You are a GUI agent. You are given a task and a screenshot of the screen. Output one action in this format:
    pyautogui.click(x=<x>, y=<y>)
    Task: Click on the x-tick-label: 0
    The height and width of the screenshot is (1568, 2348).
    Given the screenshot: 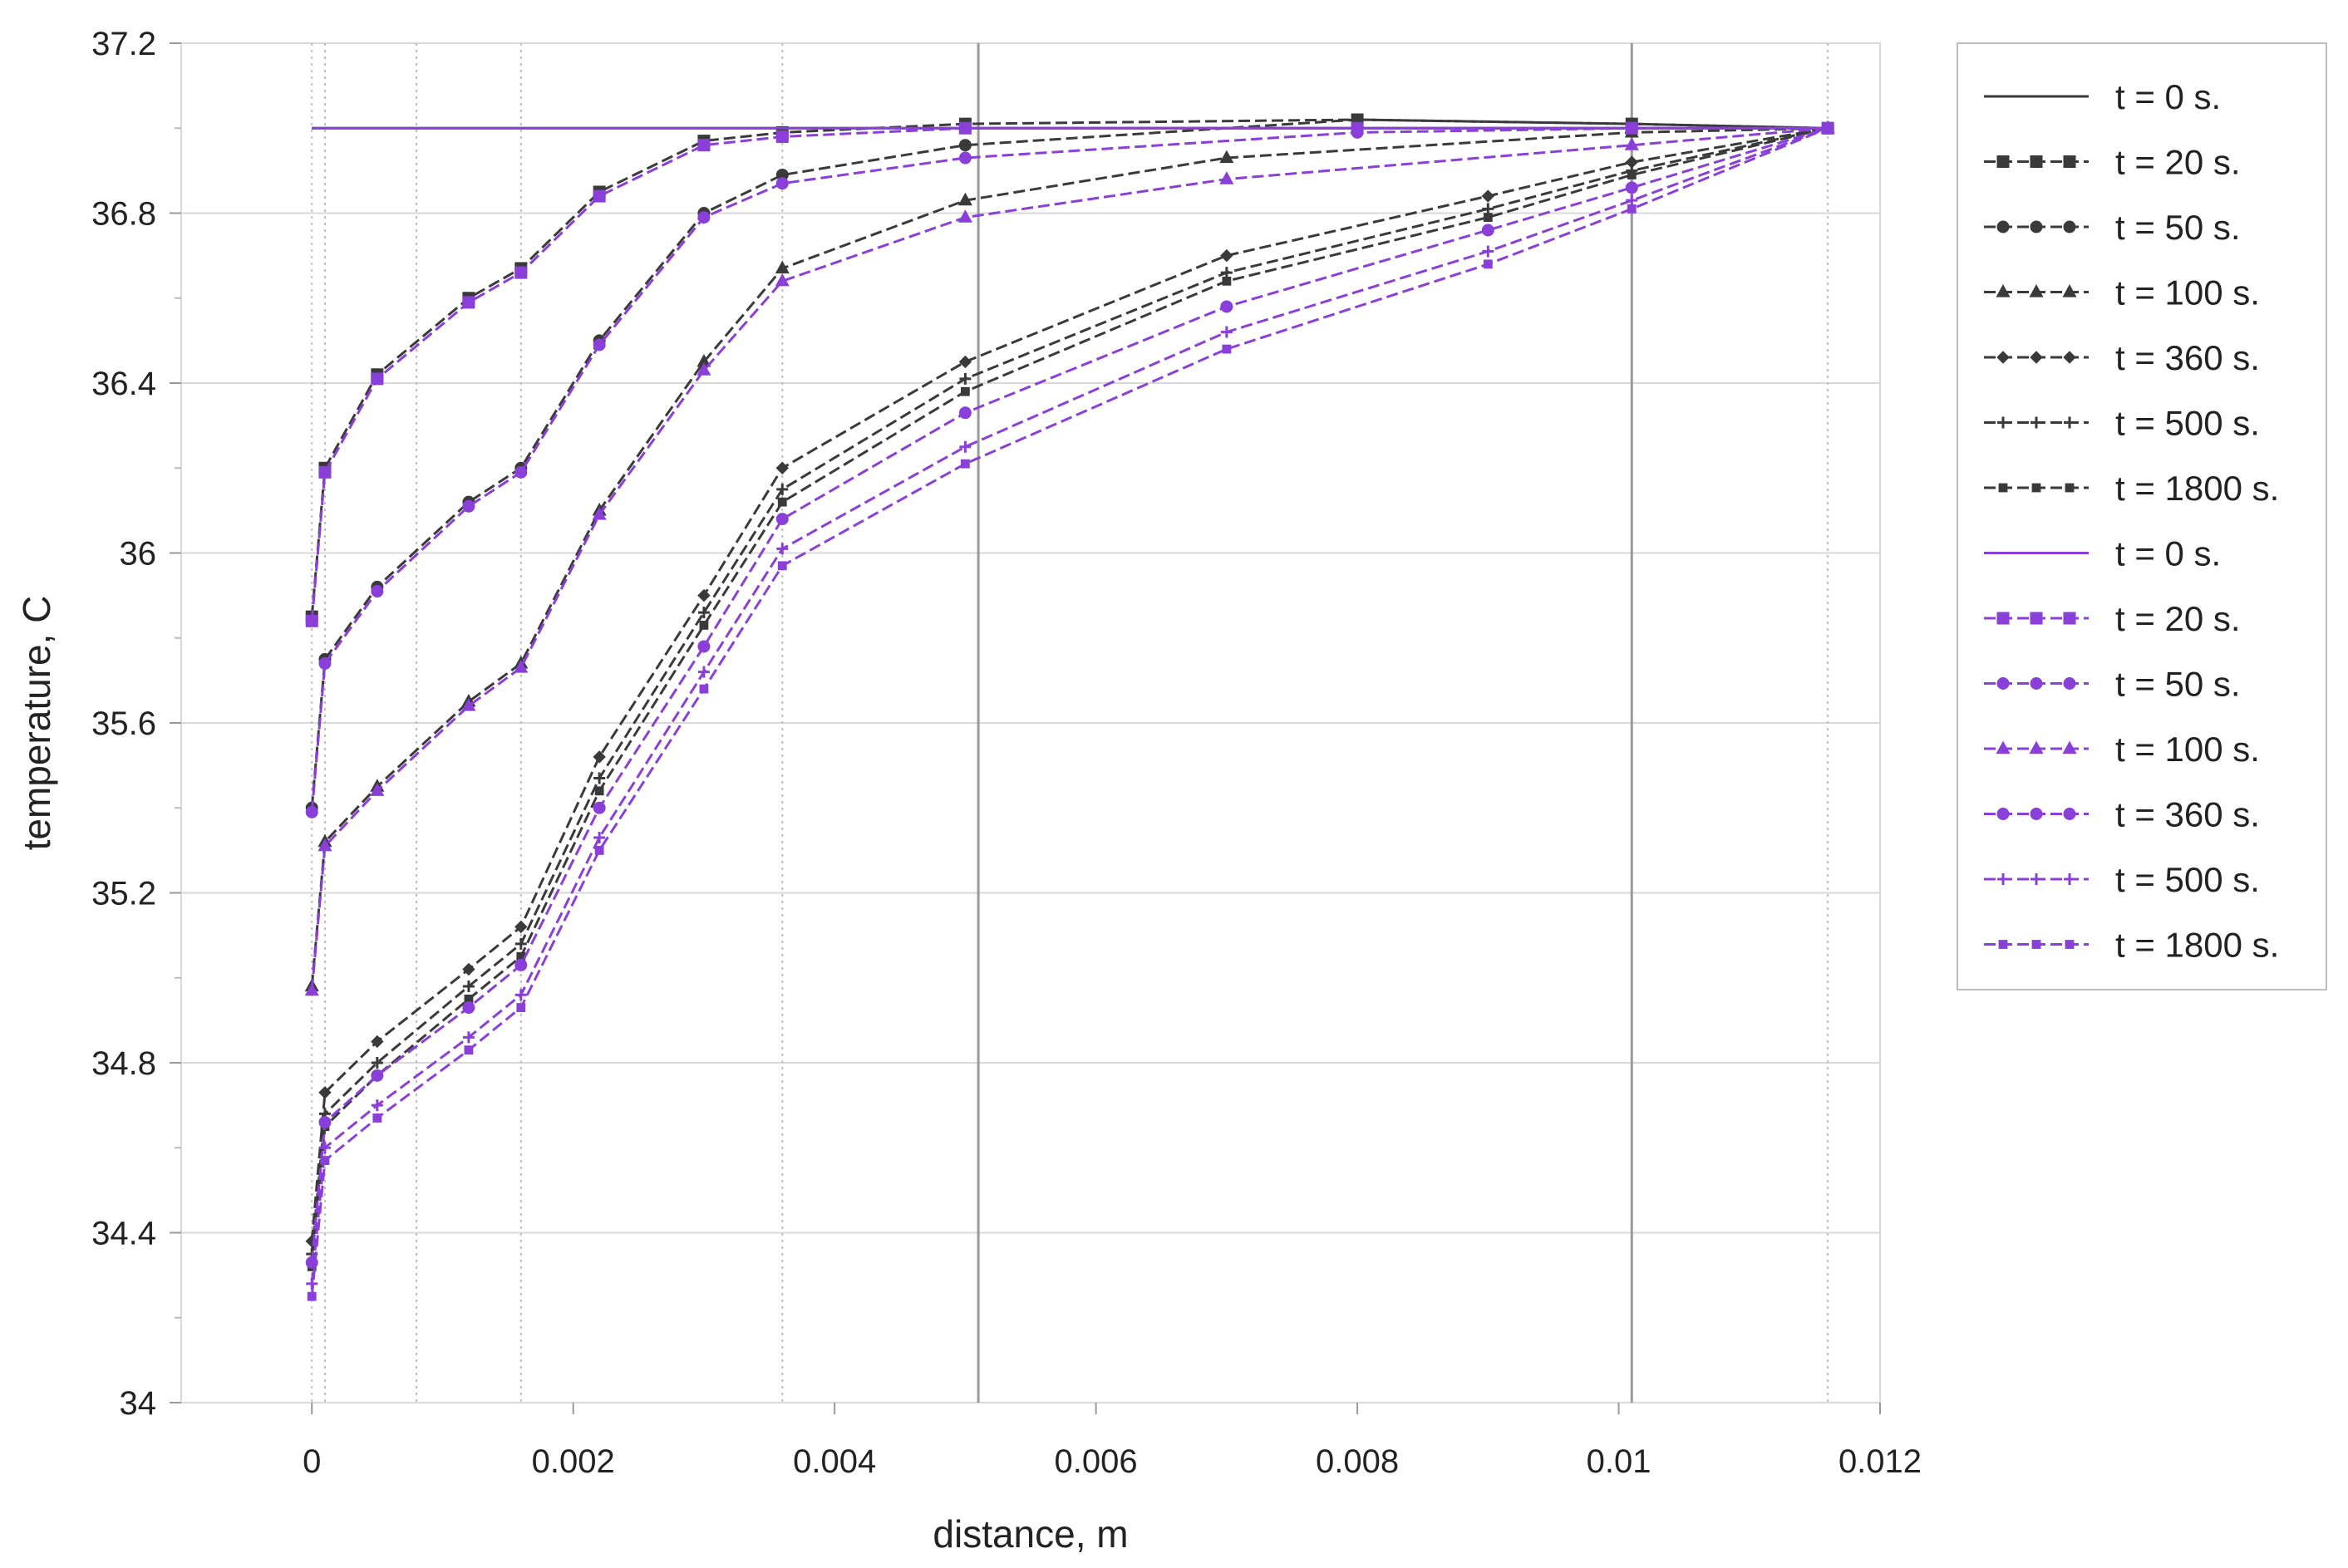 What is the action you would take?
    pyautogui.click(x=312, y=1461)
    